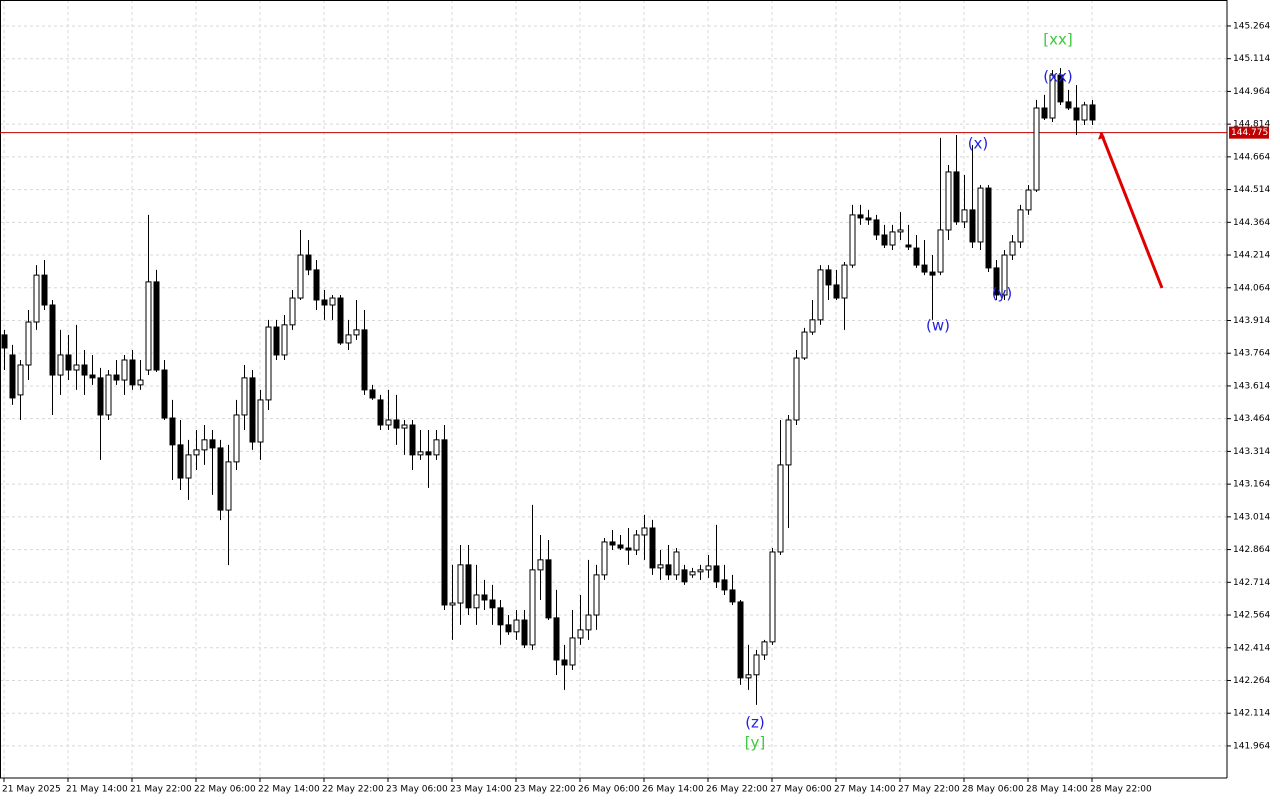 The width and height of the screenshot is (1280, 800). I want to click on x-tick-label: 27 May 06:00, so click(801, 790).